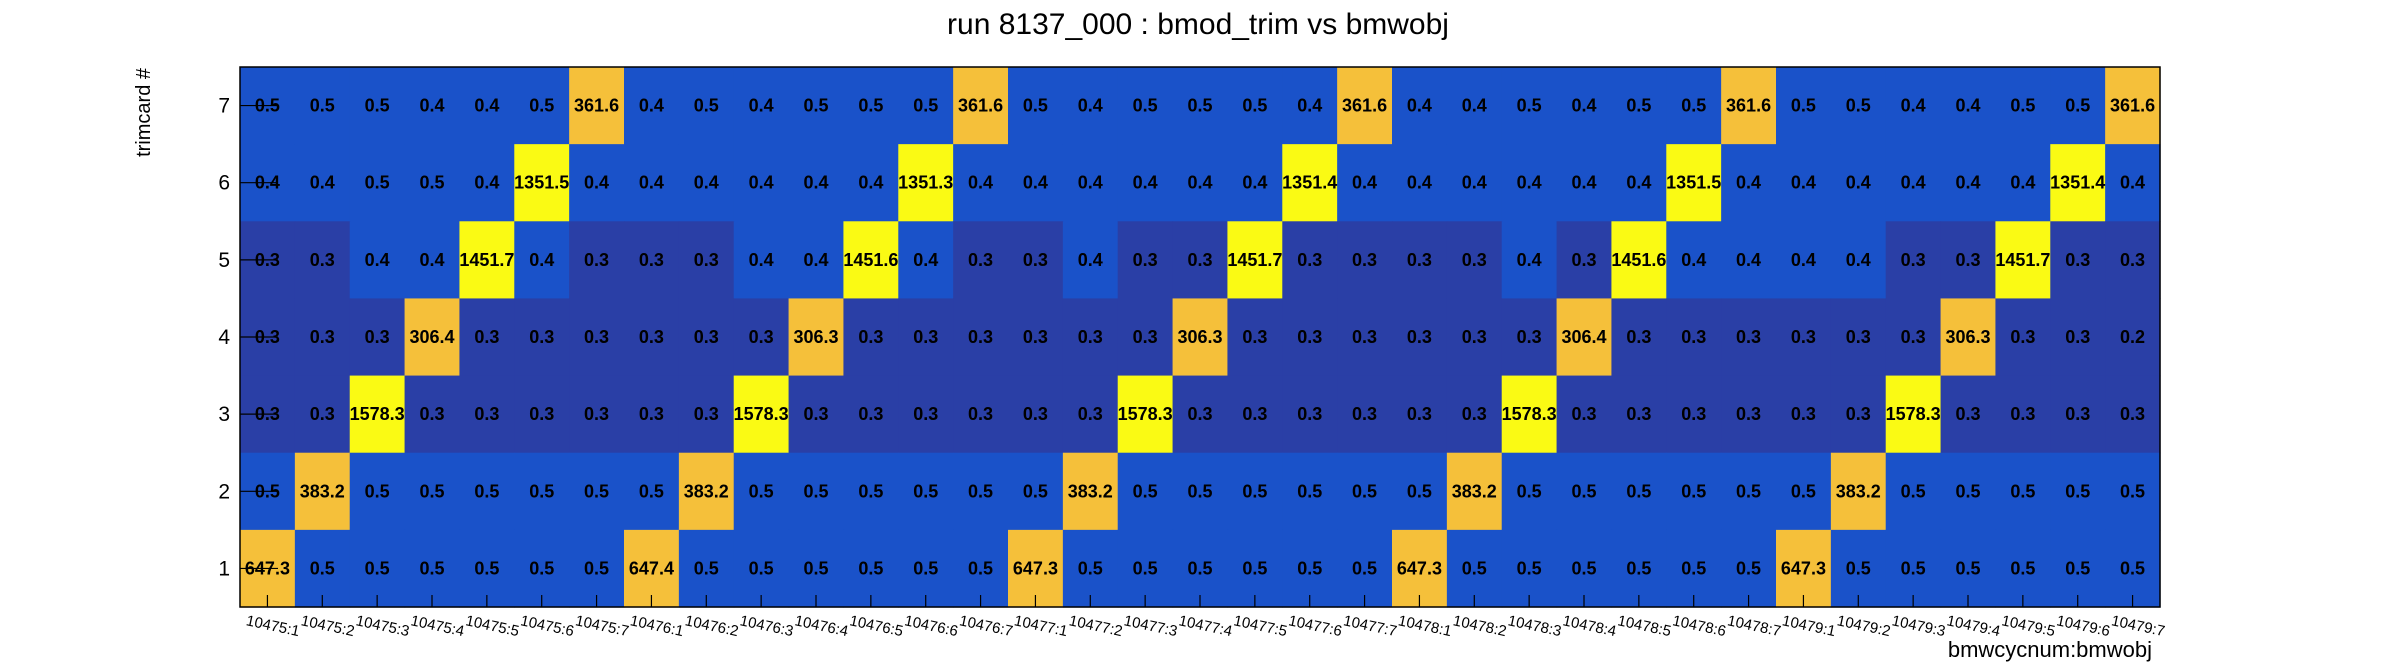 Image resolution: width=2396 pixels, height=672 pixels. I want to click on x-tick-label: 10479:1, so click(1809, 626).